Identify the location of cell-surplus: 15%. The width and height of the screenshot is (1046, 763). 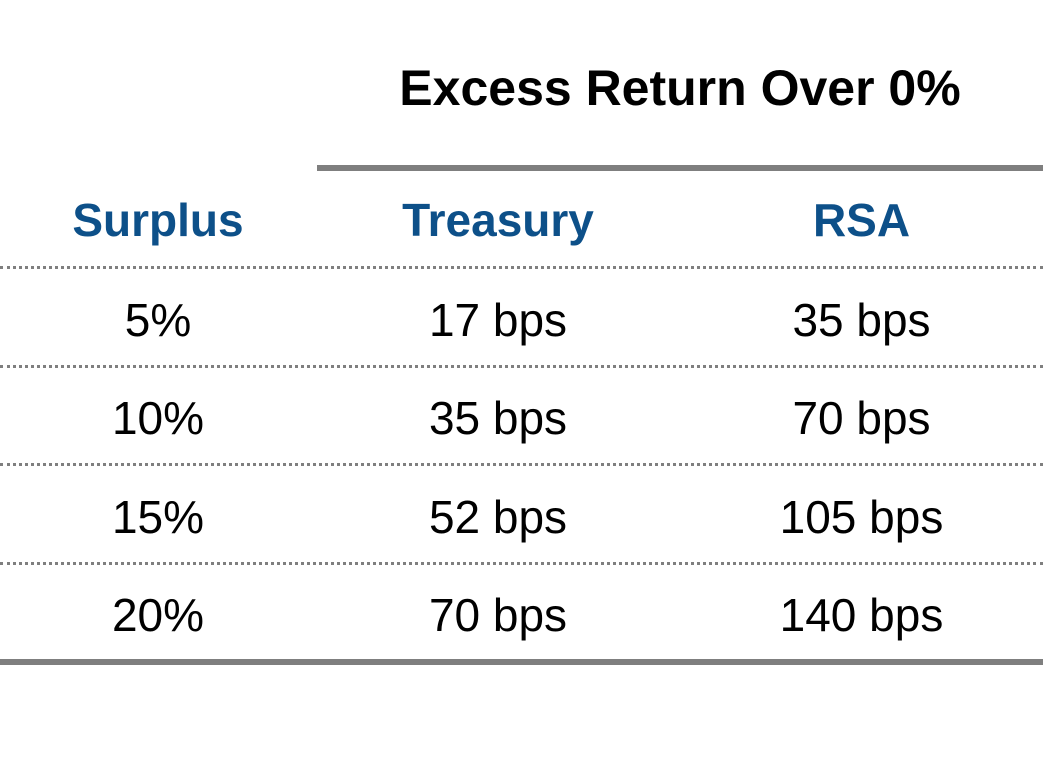
(158, 517).